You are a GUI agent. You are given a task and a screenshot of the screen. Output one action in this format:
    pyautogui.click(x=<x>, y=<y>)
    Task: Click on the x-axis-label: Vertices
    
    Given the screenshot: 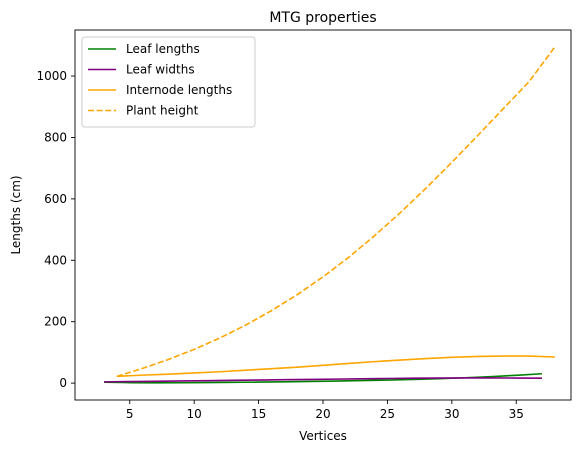 What is the action you would take?
    pyautogui.click(x=323, y=436)
    